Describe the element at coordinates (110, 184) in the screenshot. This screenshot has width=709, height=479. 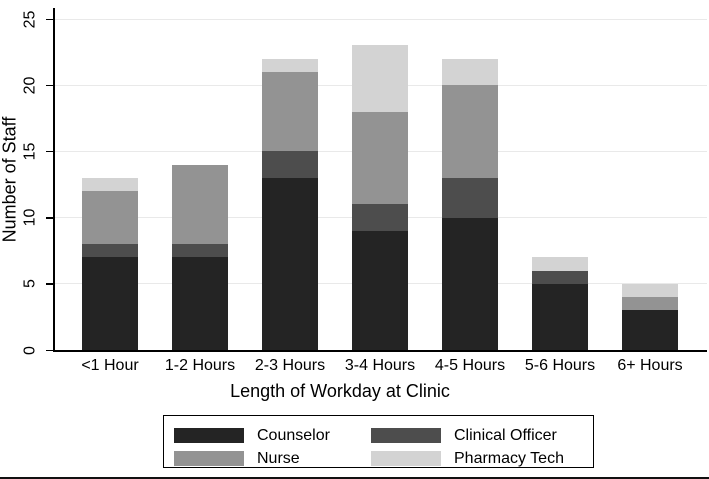
I see `bar--1-hour-pharmacy-tech` at that location.